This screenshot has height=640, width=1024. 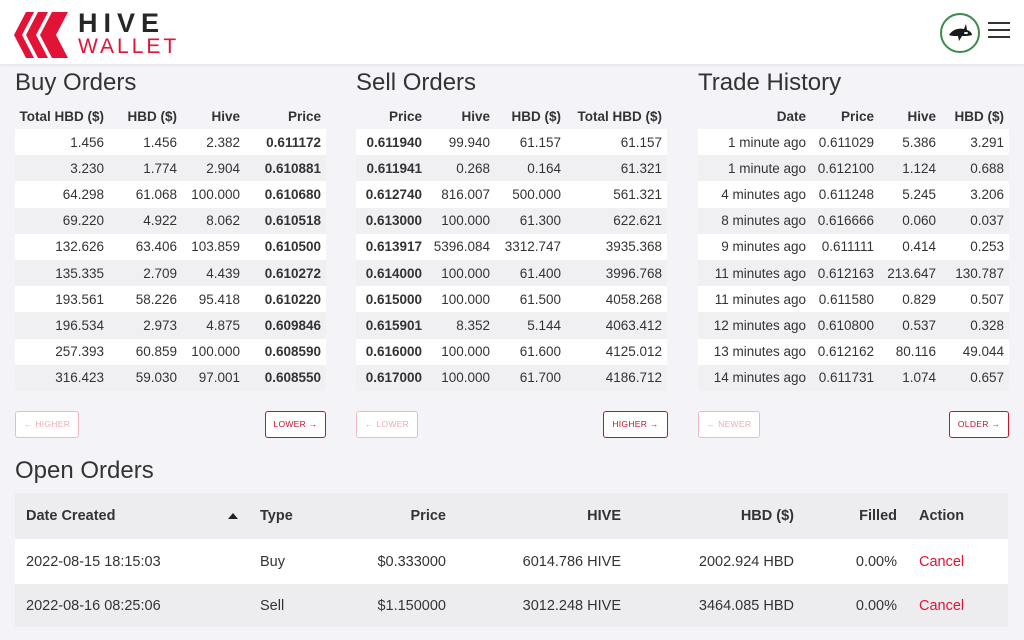 What do you see at coordinates (616, 325) in the screenshot?
I see `table-cell: 4063.412` at bounding box center [616, 325].